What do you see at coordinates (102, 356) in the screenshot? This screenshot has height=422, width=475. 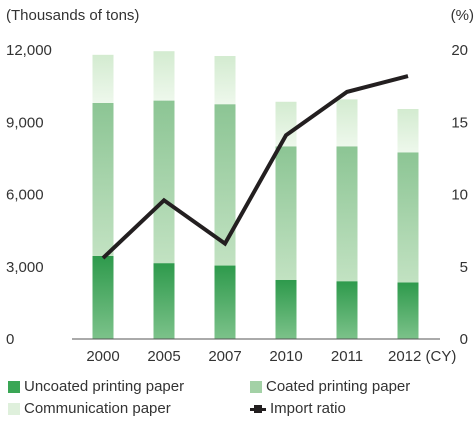 I see `x-tick-label: 2000` at bounding box center [102, 356].